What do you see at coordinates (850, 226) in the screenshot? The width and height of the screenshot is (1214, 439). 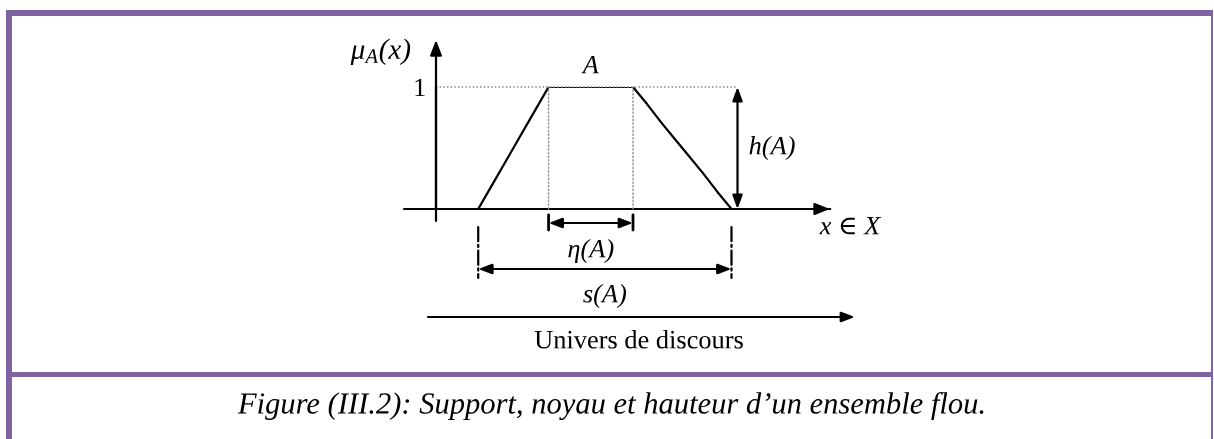 I see `x-axis-title: x ∈ X` at bounding box center [850, 226].